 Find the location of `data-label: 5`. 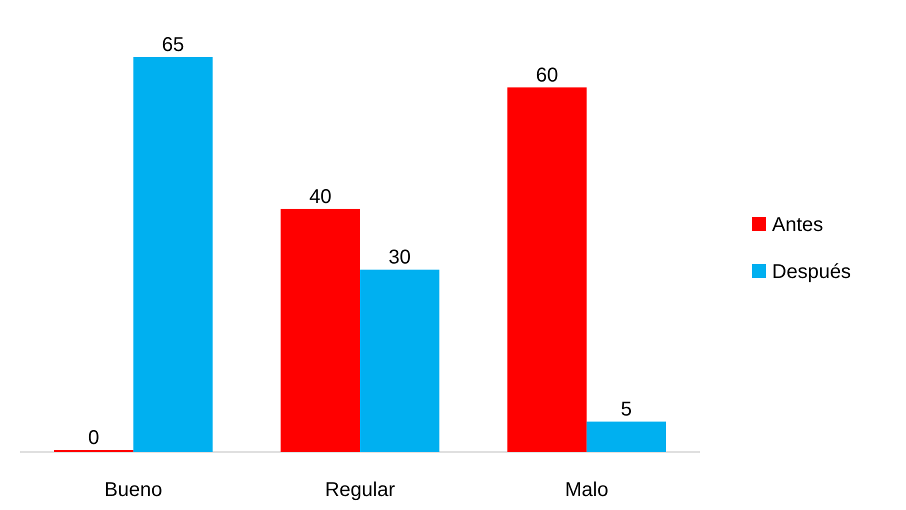

data-label: 5 is located at coordinates (626, 409).